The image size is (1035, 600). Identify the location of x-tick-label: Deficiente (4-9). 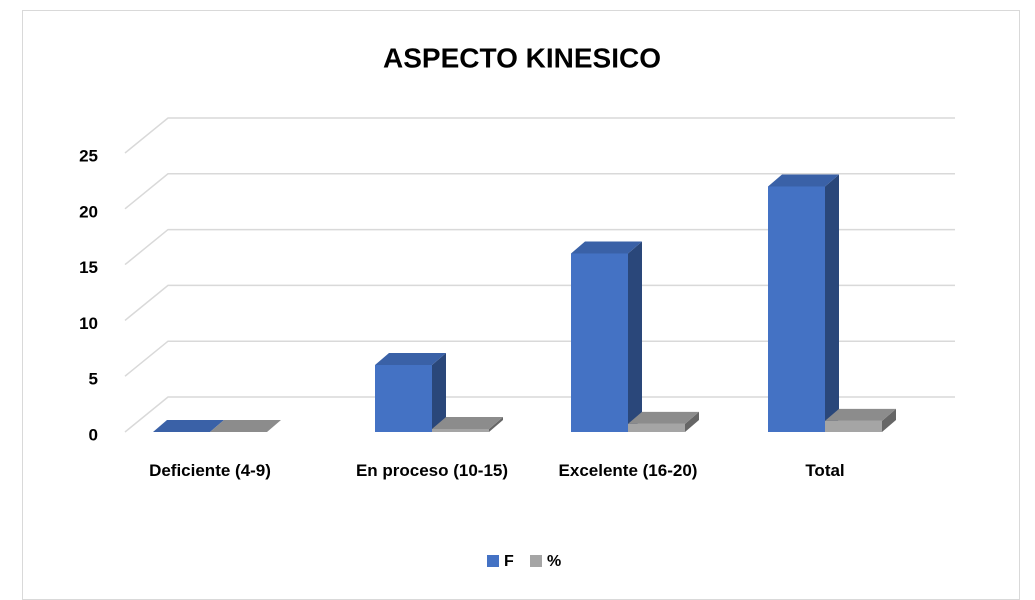
(210, 470).